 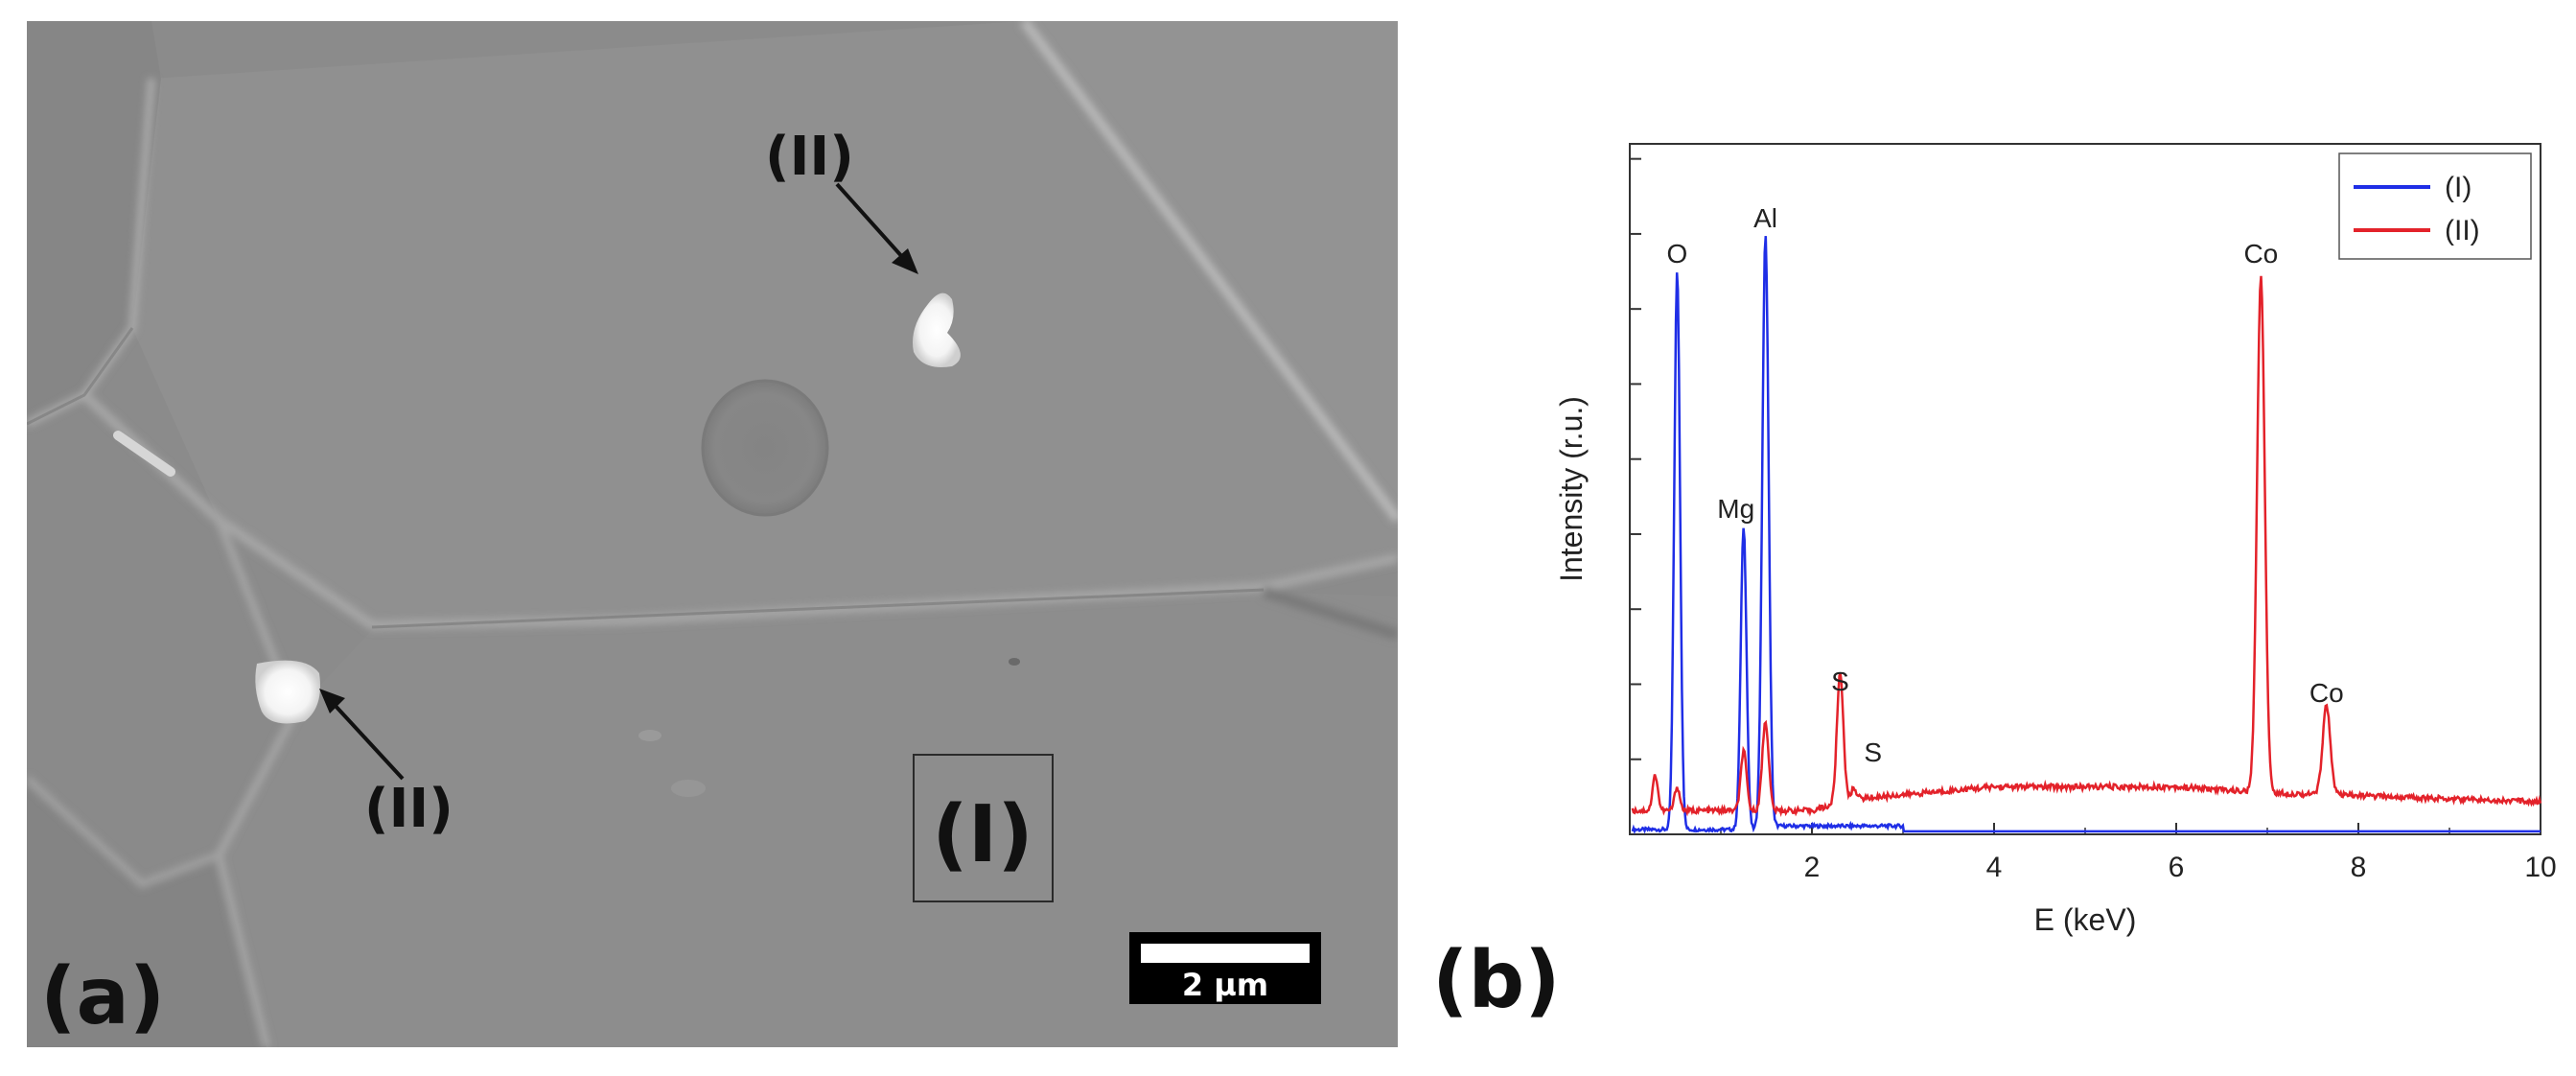 I want to click on x-tick-label: 8, so click(x=2359, y=867).